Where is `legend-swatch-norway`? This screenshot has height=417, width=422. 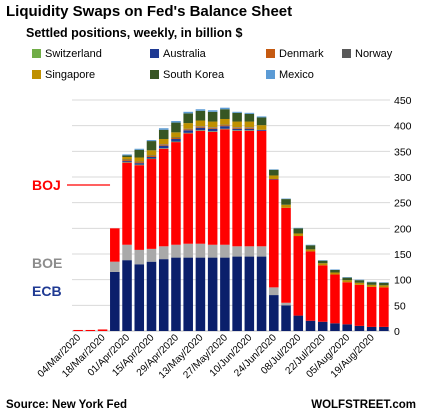 legend-swatch-norway is located at coordinates (346, 53).